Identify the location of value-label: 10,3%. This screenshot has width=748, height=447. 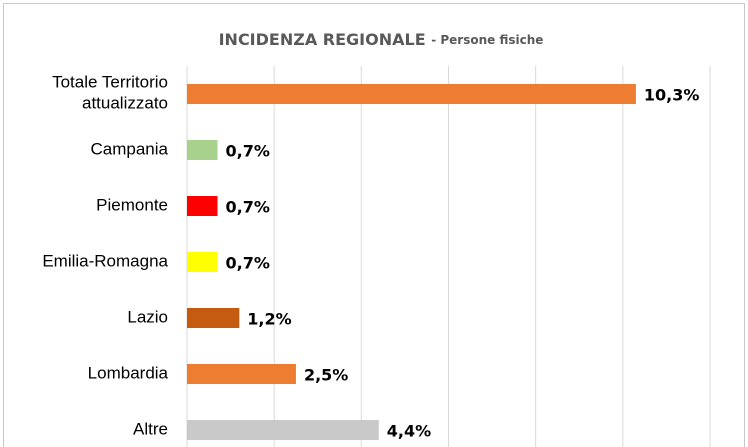
(672, 95).